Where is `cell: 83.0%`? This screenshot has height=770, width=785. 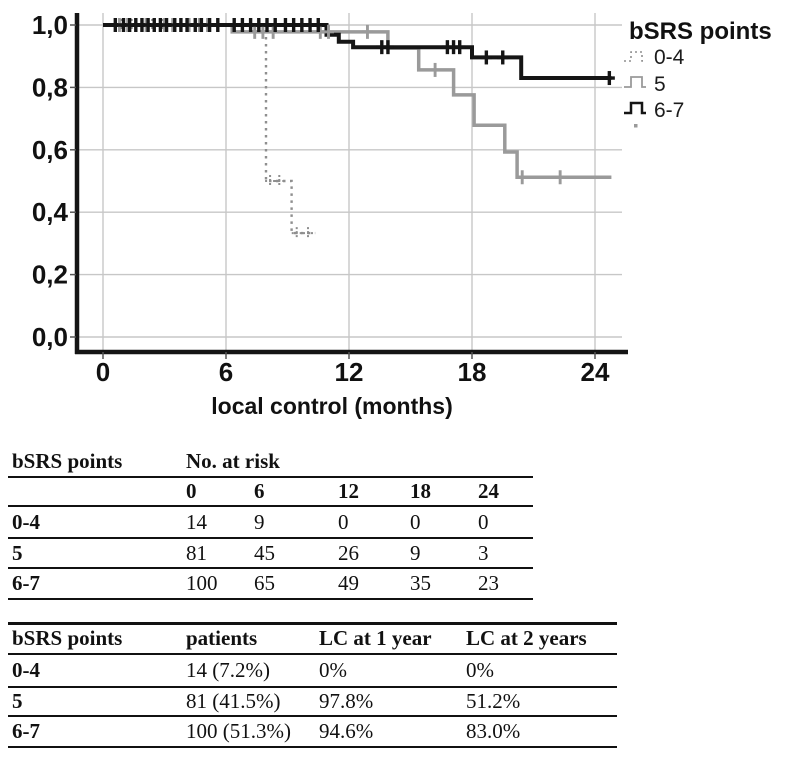 cell: 83.0% is located at coordinates (539, 731).